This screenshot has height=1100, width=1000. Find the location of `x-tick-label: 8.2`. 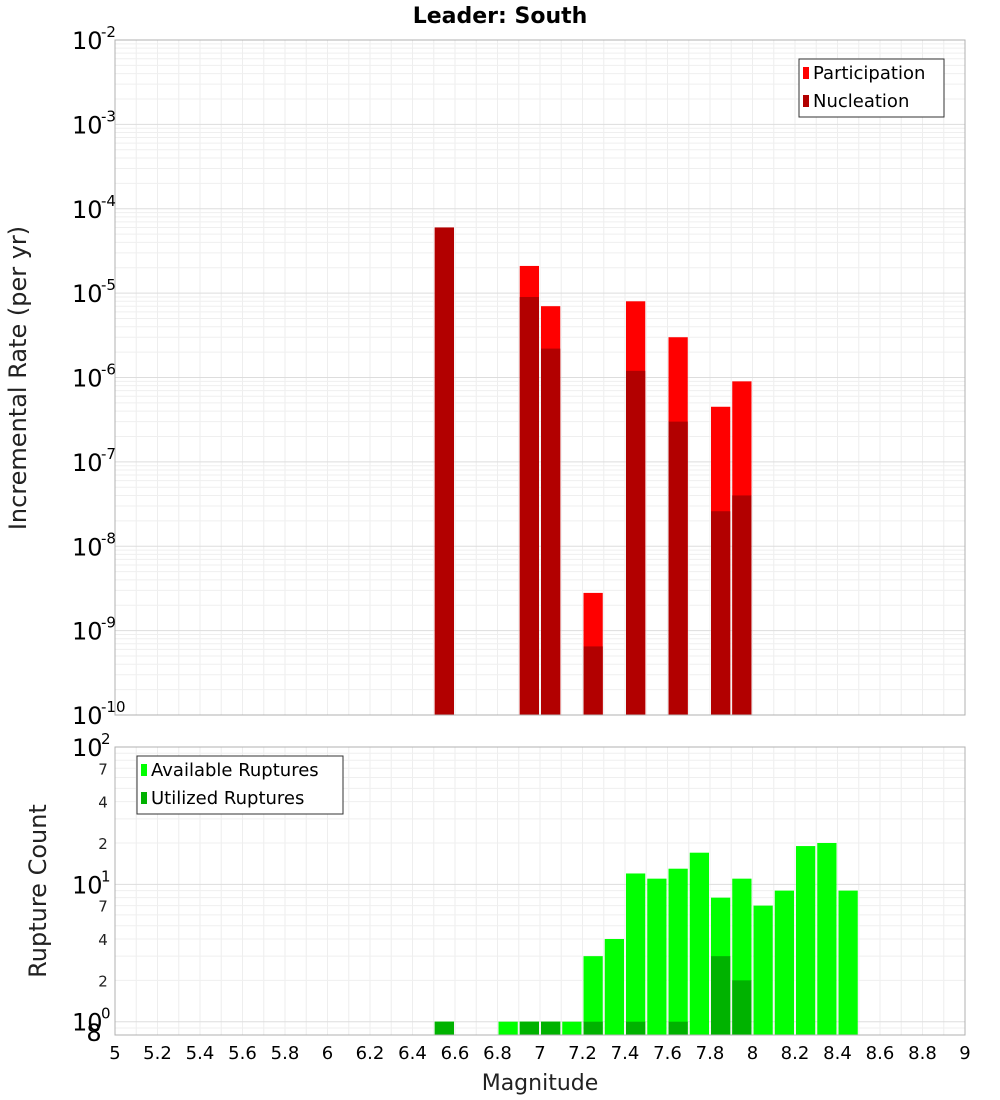

x-tick-label: 8.2 is located at coordinates (795, 1053).